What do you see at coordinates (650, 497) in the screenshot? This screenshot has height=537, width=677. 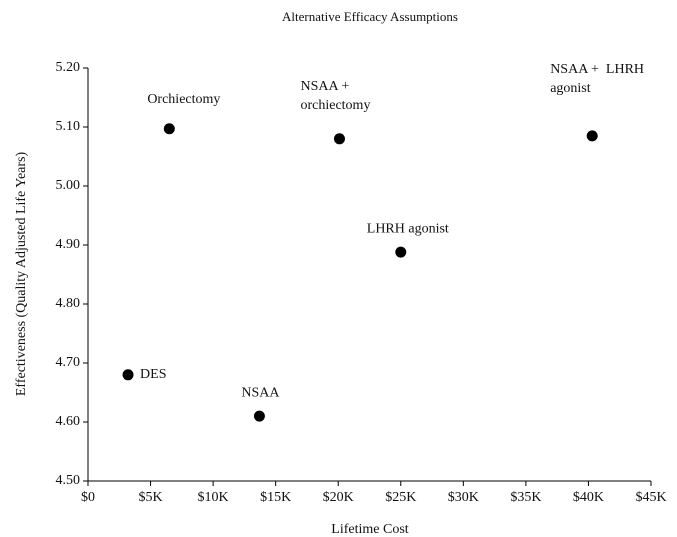 I see `x-tick-label: $45K` at bounding box center [650, 497].